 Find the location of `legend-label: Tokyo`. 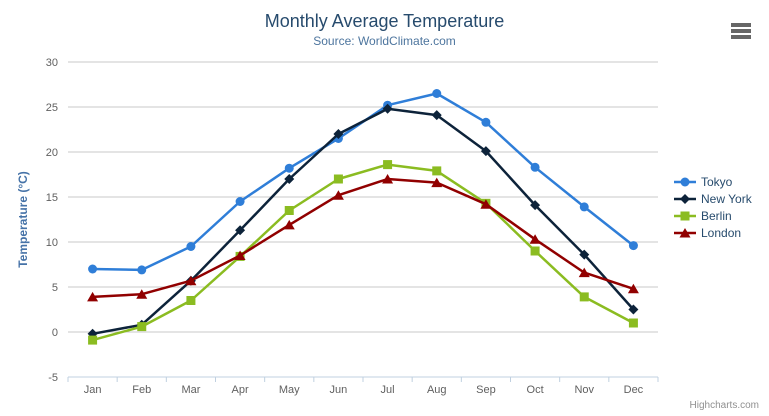

legend-label: Tokyo is located at coordinates (717, 182).